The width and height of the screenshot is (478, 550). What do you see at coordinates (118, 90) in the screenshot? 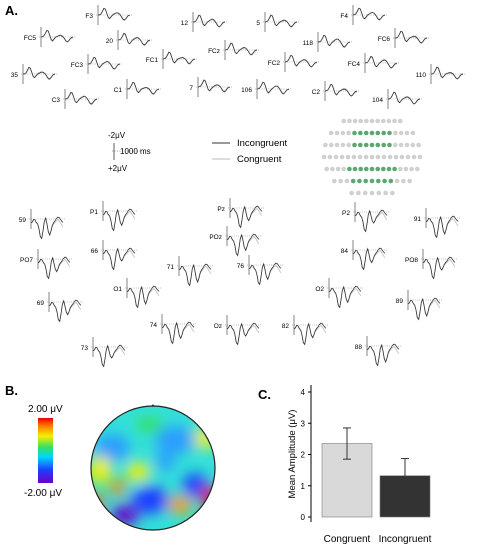
I see `electrode-label: C1` at bounding box center [118, 90].